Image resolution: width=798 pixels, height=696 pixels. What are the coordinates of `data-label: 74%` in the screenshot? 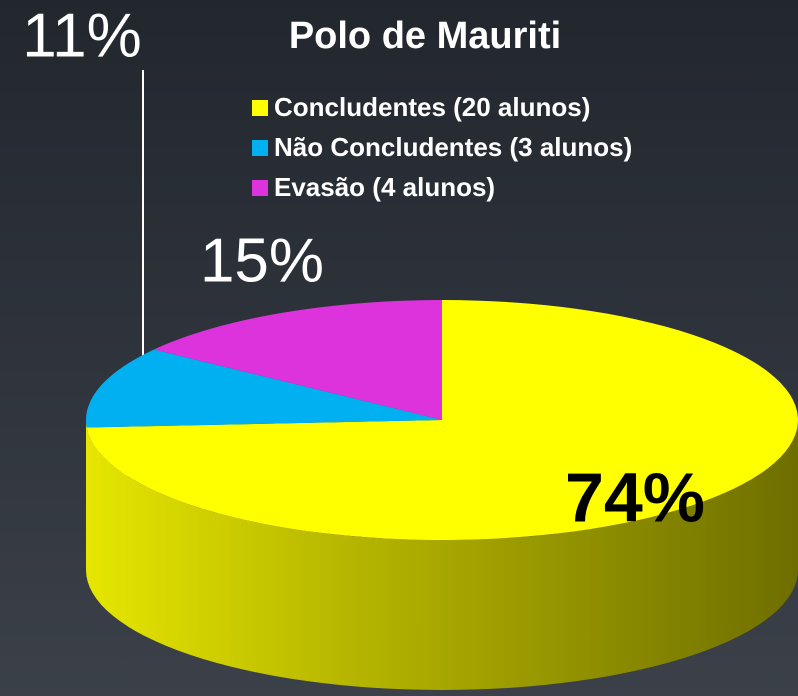 It's located at (635, 497).